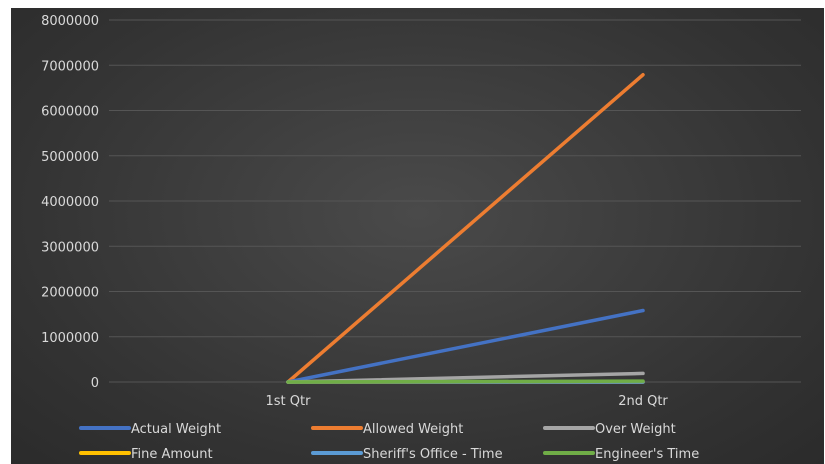  I want to click on y-tick-label: 0, so click(95, 383).